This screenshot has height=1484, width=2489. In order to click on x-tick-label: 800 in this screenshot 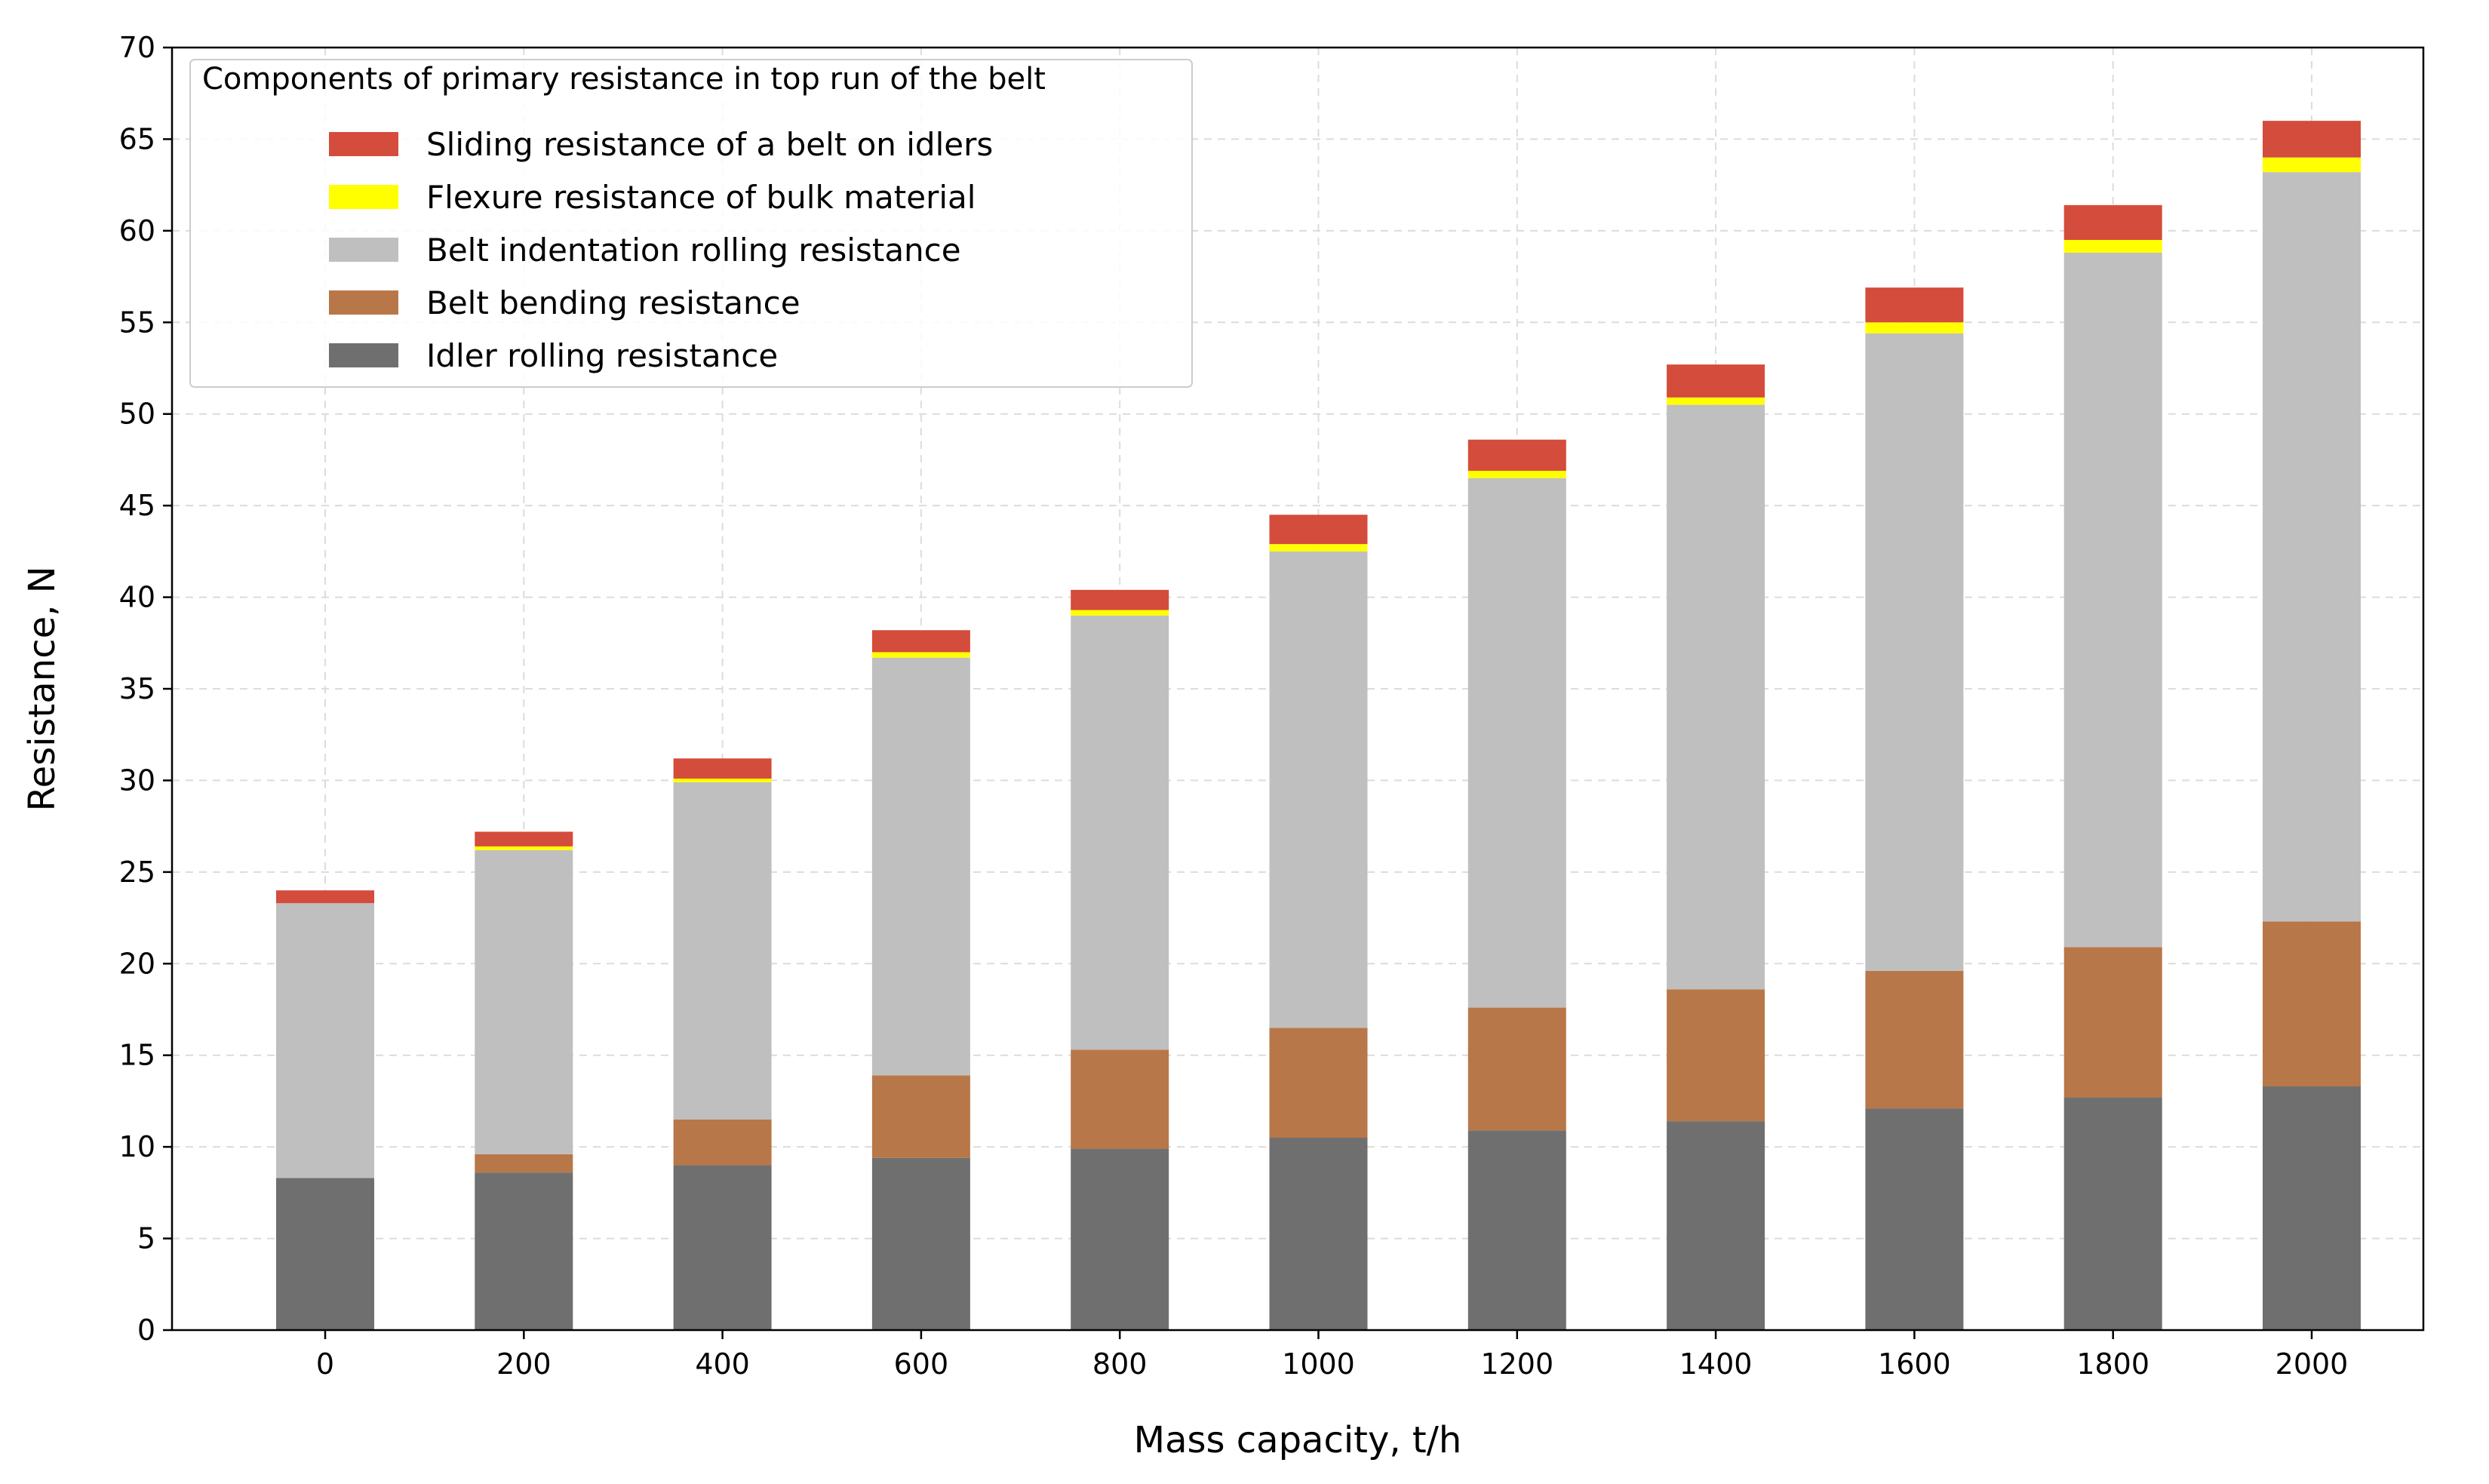, I will do `click(1120, 1364)`.